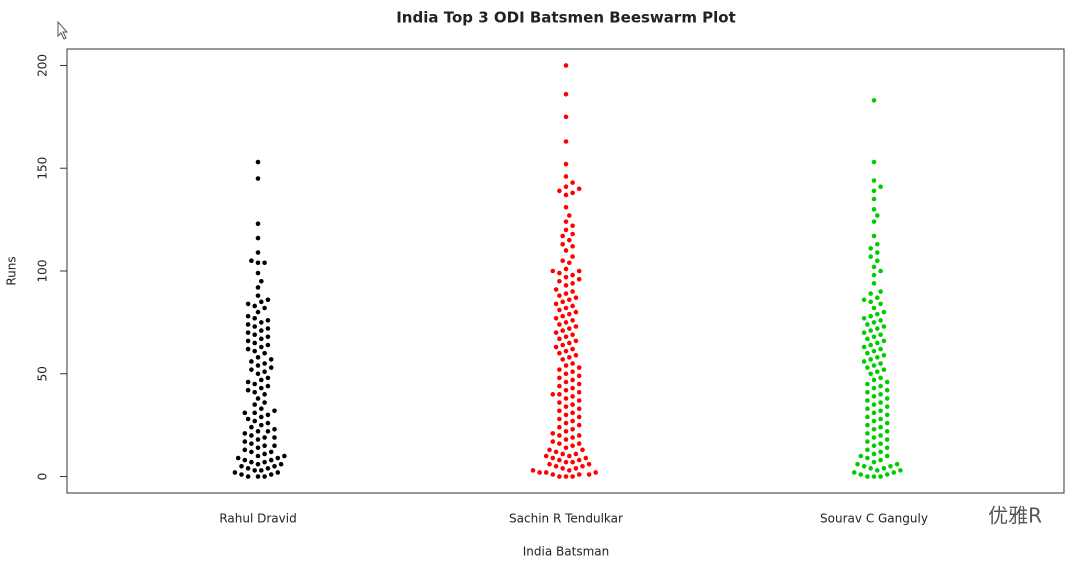 The image size is (1080, 569). I want to click on y-tick-label: 0, so click(43, 477).